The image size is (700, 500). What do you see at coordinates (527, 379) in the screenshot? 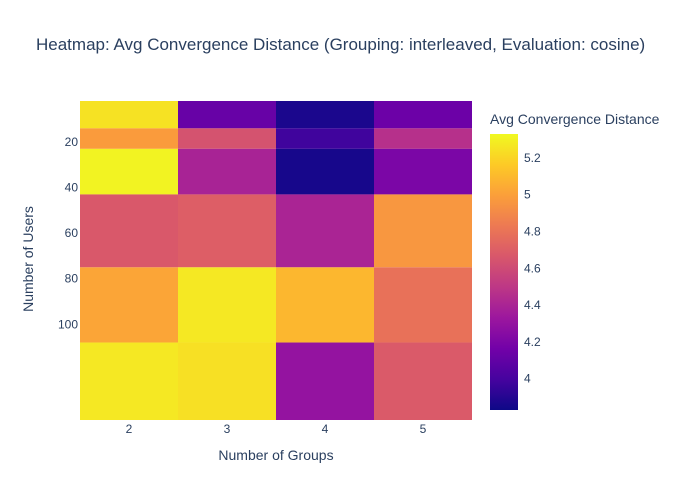
I see `colorbar-tick-label: 4` at bounding box center [527, 379].